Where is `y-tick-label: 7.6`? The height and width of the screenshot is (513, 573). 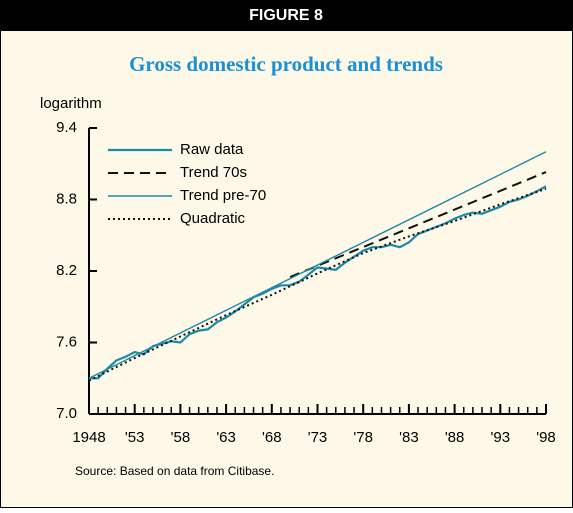 y-tick-label: 7.6 is located at coordinates (66, 341).